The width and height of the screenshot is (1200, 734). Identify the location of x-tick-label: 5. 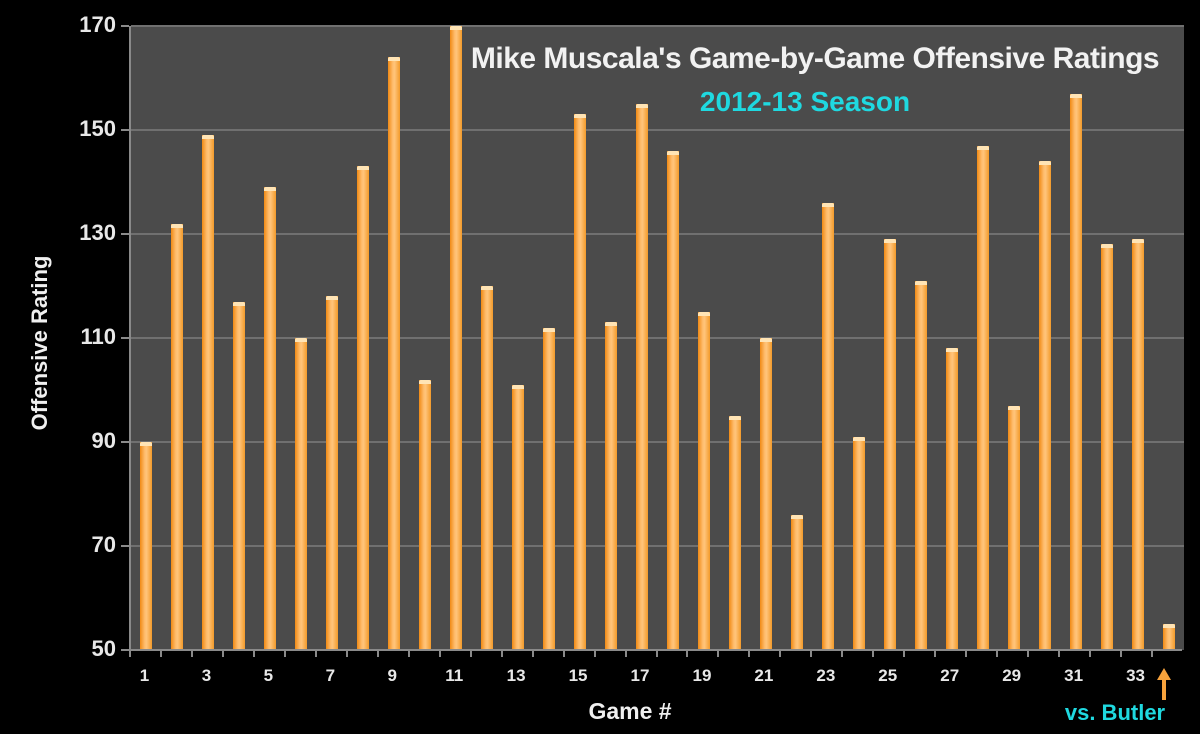
(268, 675).